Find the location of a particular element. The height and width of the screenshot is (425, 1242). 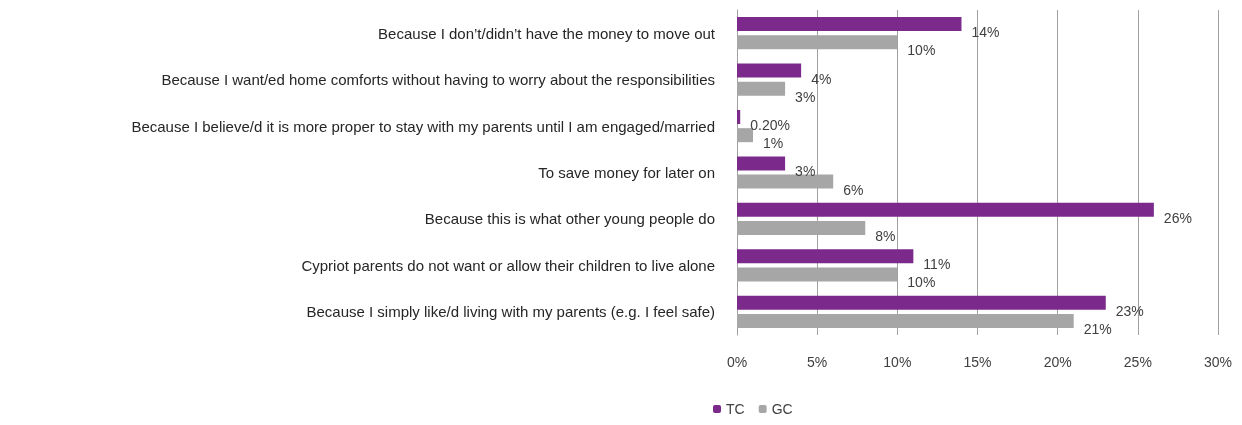

data-label: 11% is located at coordinates (937, 264).